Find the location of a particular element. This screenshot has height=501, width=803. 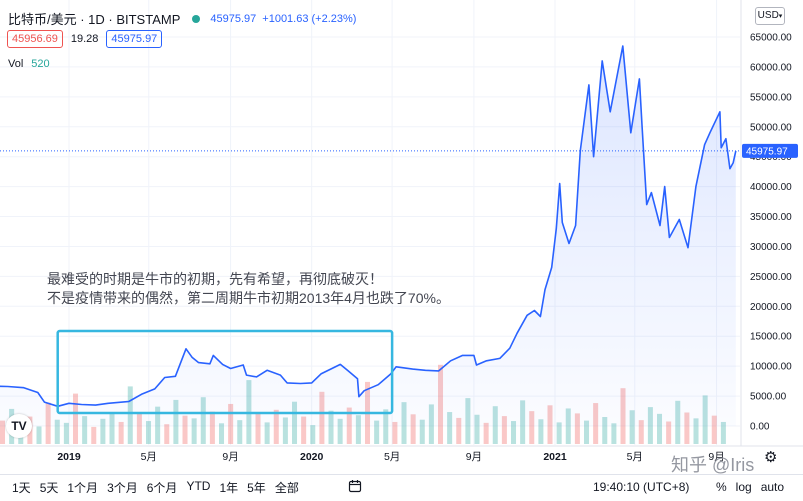

log-scale-button: log is located at coordinates (743, 487).